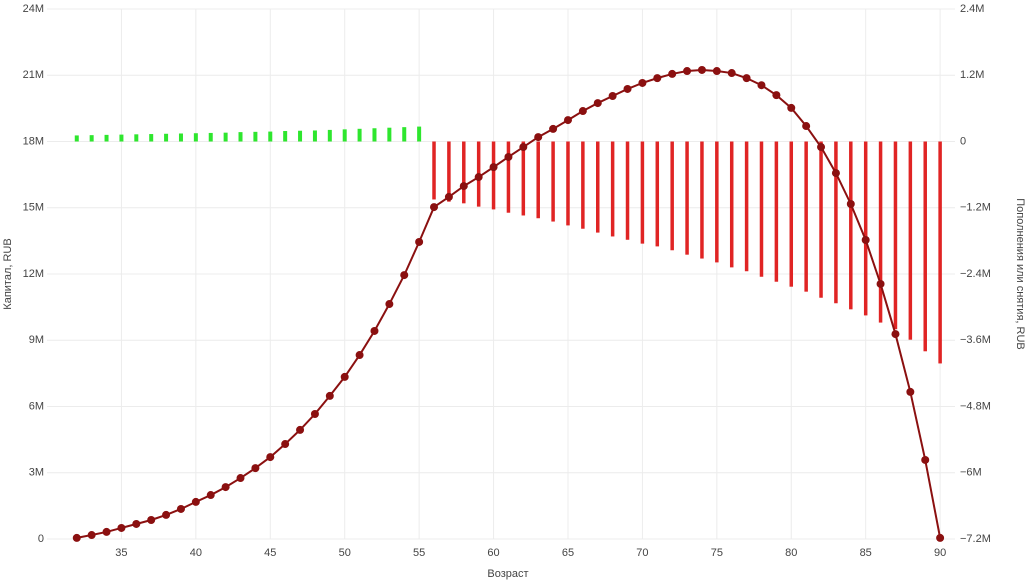  What do you see at coordinates (717, 553) in the screenshot?
I see `x-tick-label: 75` at bounding box center [717, 553].